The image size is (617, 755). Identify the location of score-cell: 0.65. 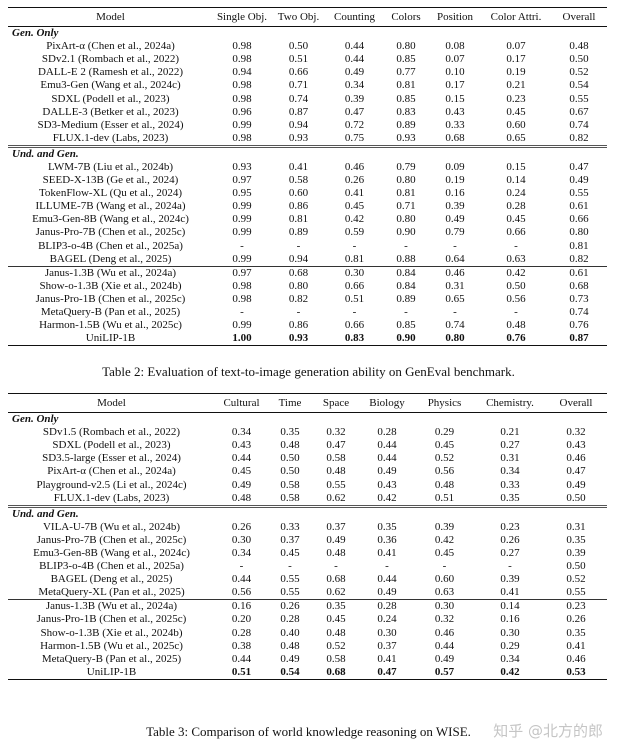
(516, 137).